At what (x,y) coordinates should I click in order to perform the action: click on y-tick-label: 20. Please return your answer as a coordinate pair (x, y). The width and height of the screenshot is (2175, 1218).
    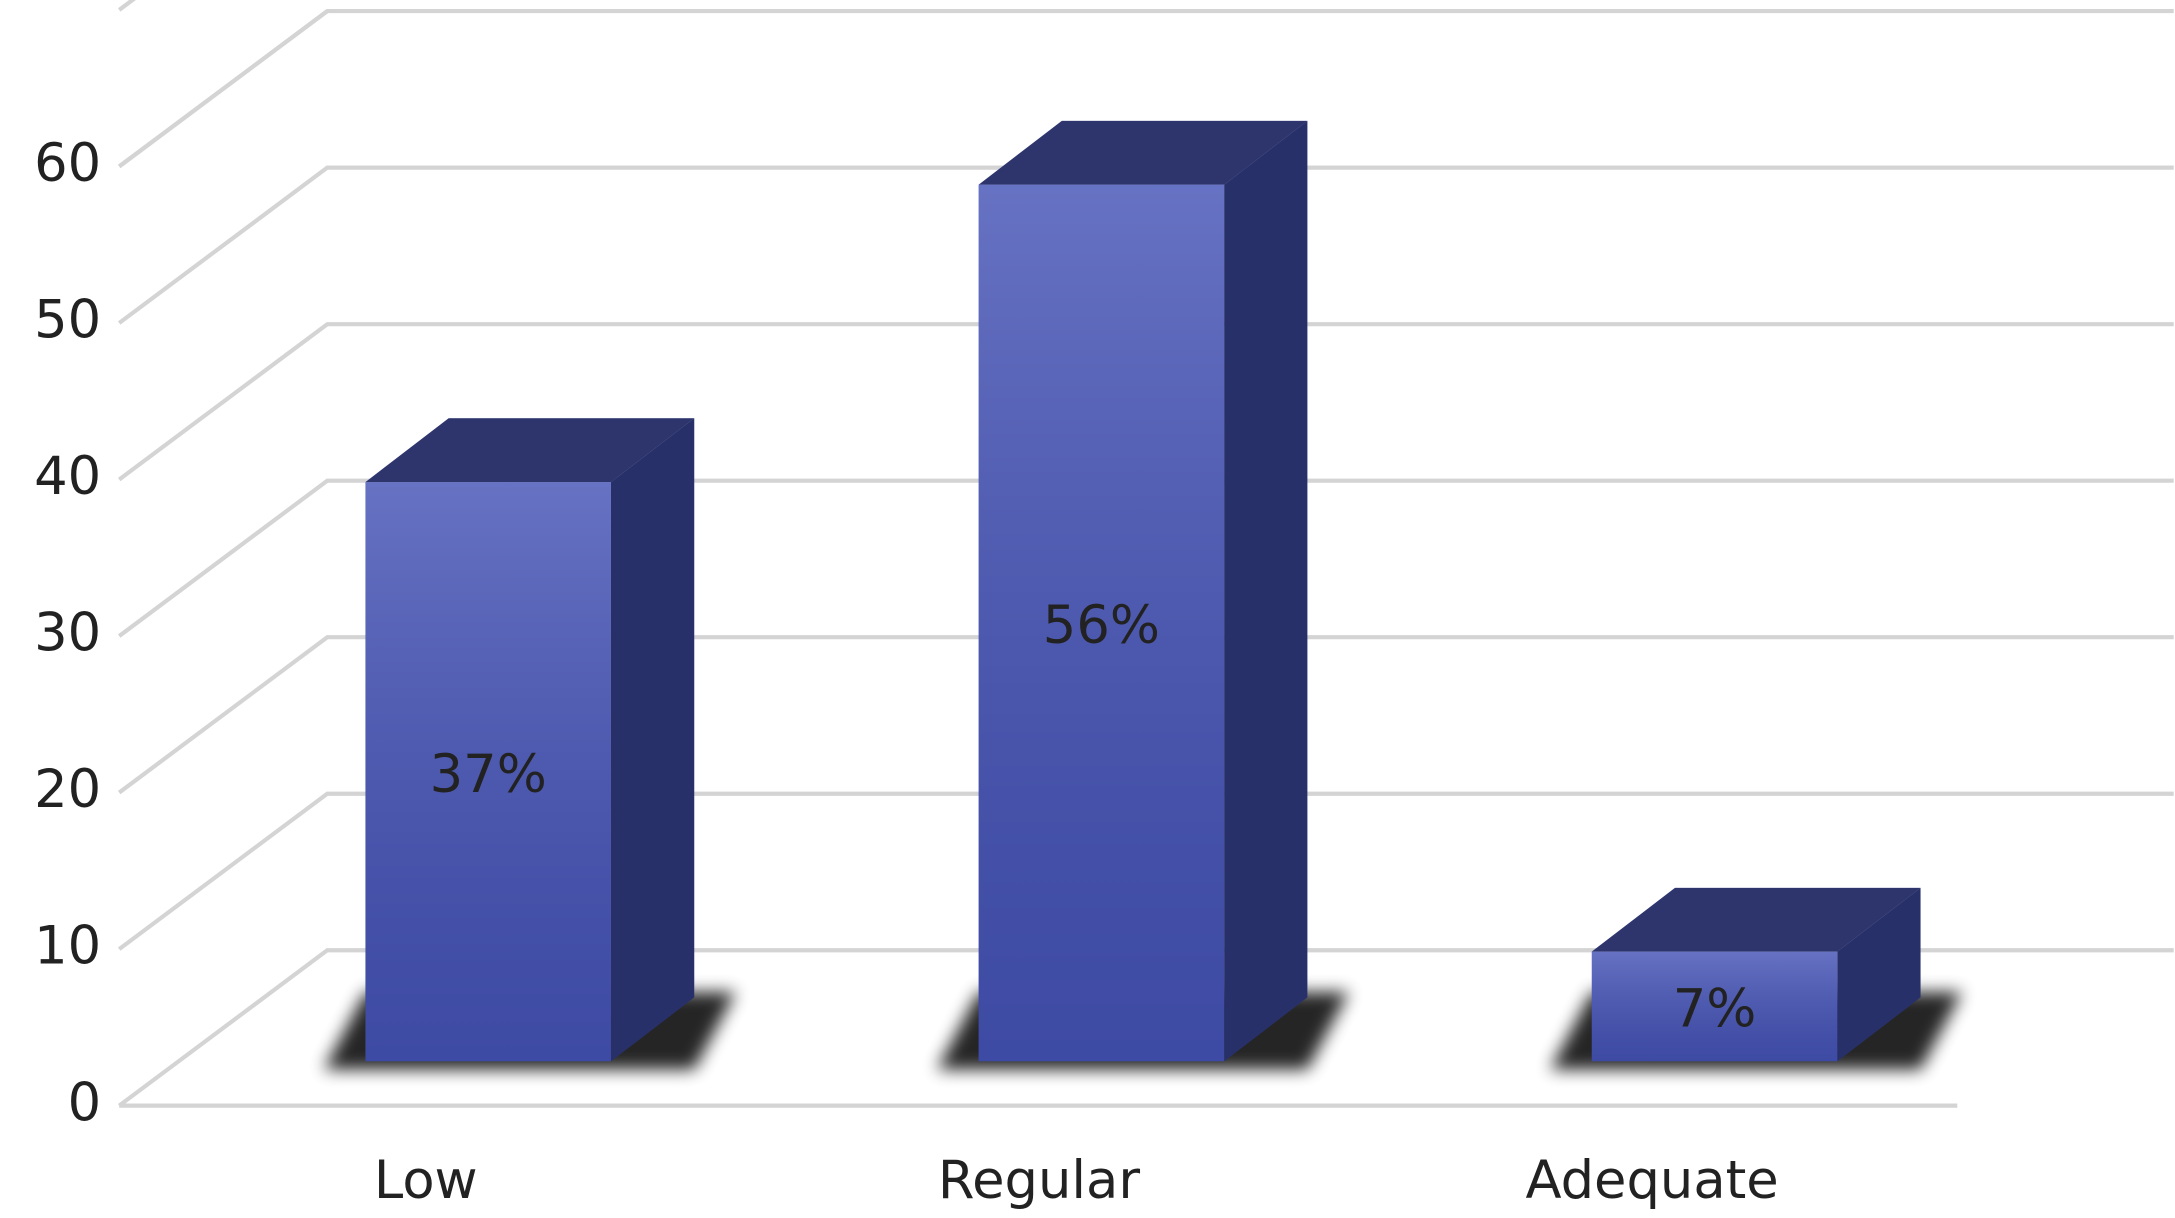
    Looking at the image, I should click on (67, 789).